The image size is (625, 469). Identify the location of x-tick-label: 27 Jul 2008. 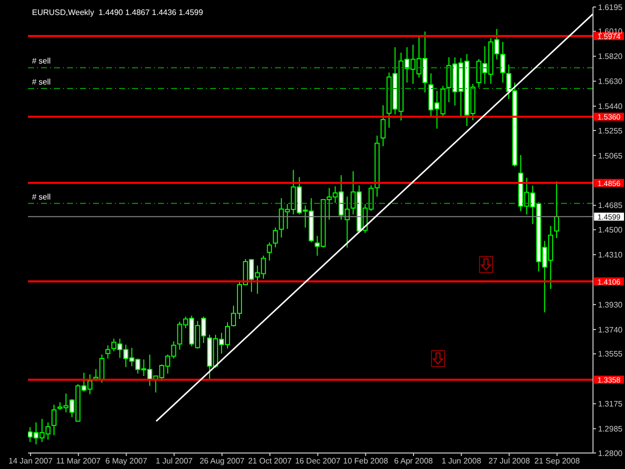
(509, 461).